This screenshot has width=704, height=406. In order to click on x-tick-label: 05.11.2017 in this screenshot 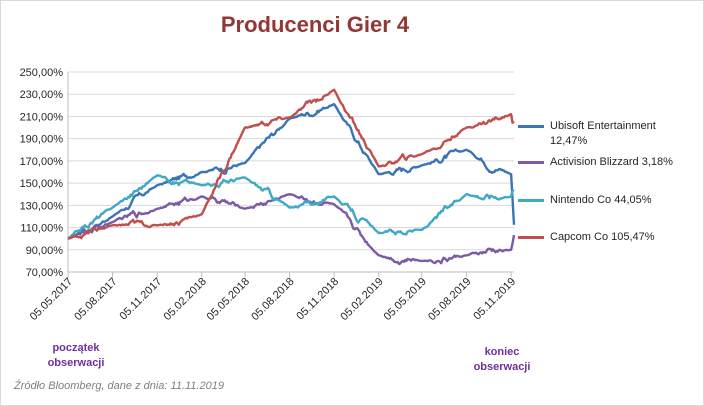, I will do `click(140, 299)`.